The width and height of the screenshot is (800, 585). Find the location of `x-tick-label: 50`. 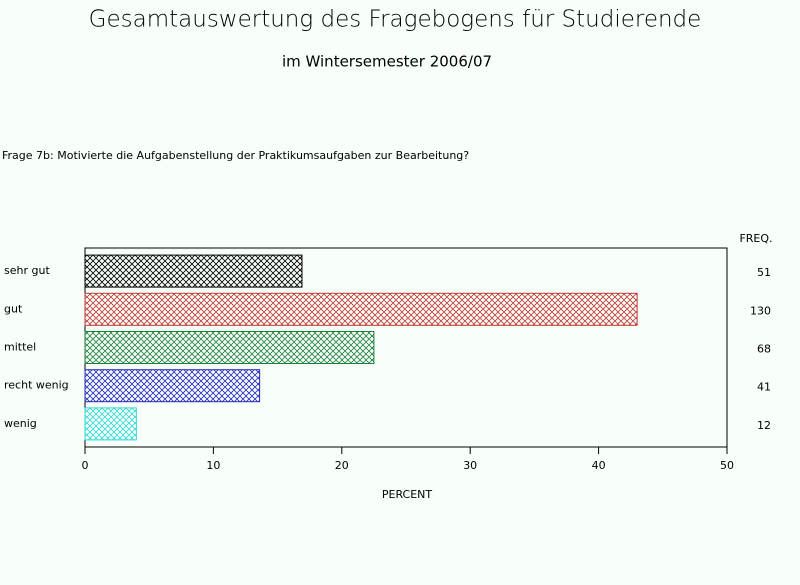

x-tick-label: 50 is located at coordinates (727, 465).